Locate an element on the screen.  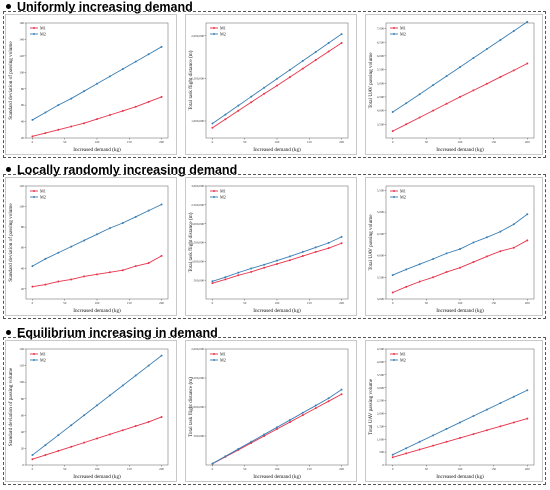
series-line-m2 is located at coordinates (97, 235).